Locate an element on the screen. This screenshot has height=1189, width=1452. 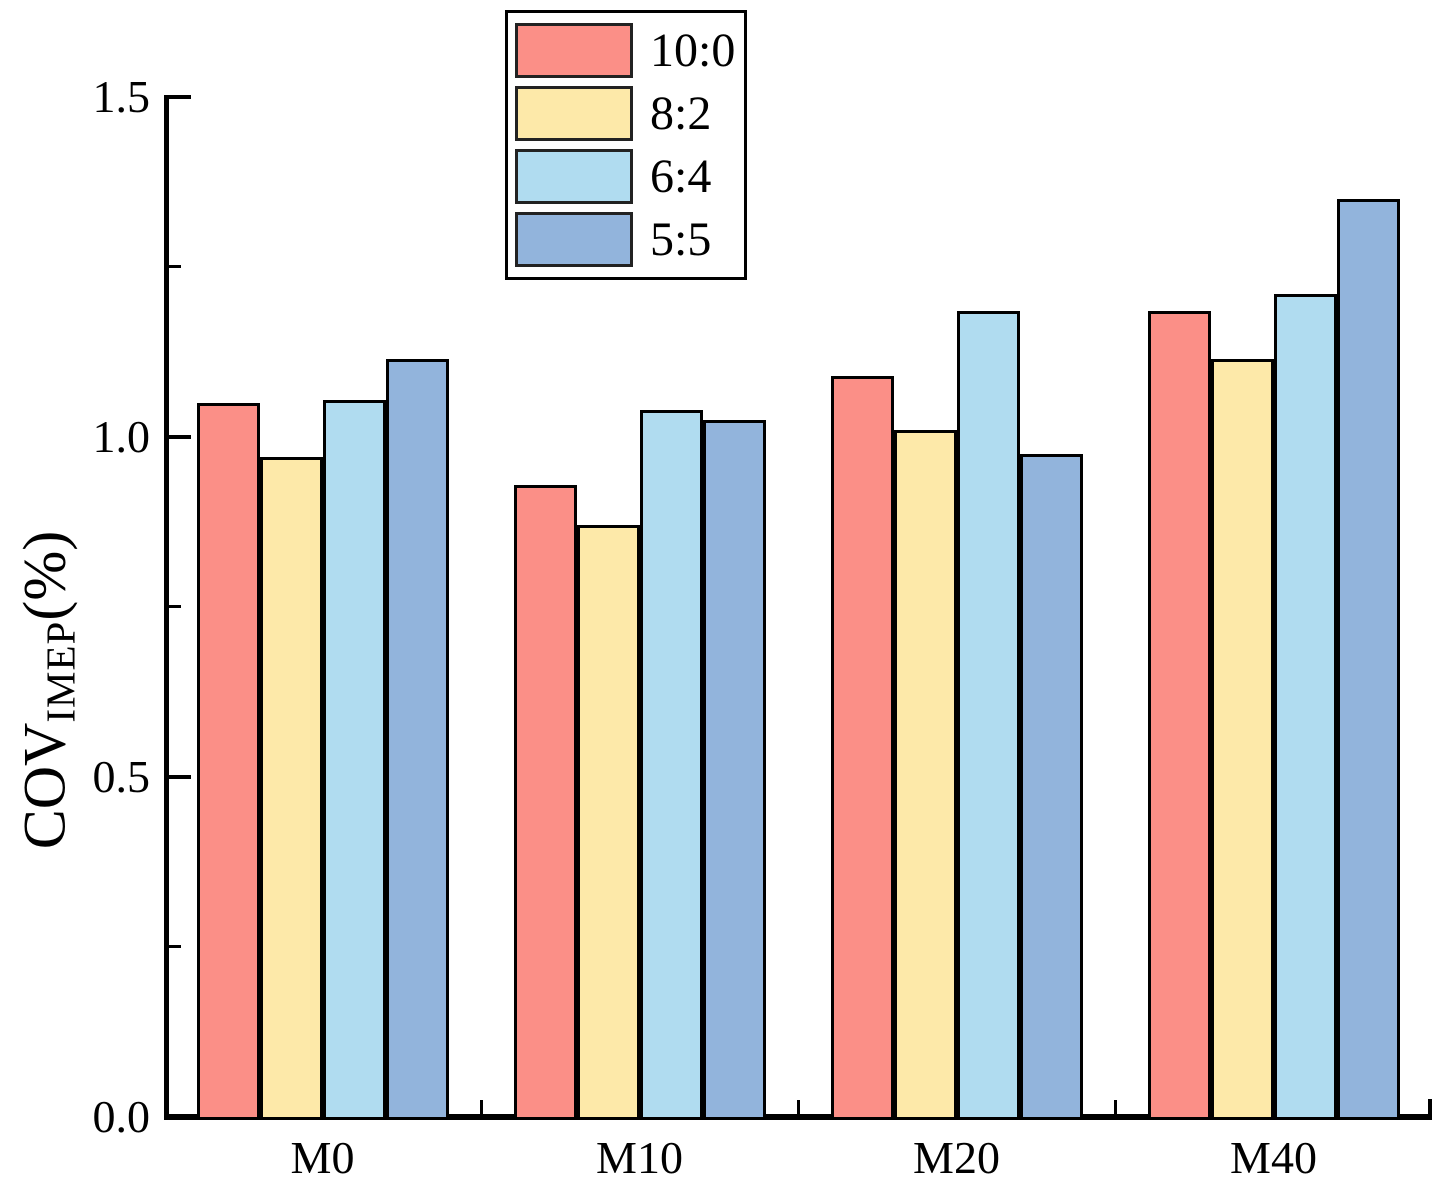
bar-M10-6:4 is located at coordinates (671, 765).